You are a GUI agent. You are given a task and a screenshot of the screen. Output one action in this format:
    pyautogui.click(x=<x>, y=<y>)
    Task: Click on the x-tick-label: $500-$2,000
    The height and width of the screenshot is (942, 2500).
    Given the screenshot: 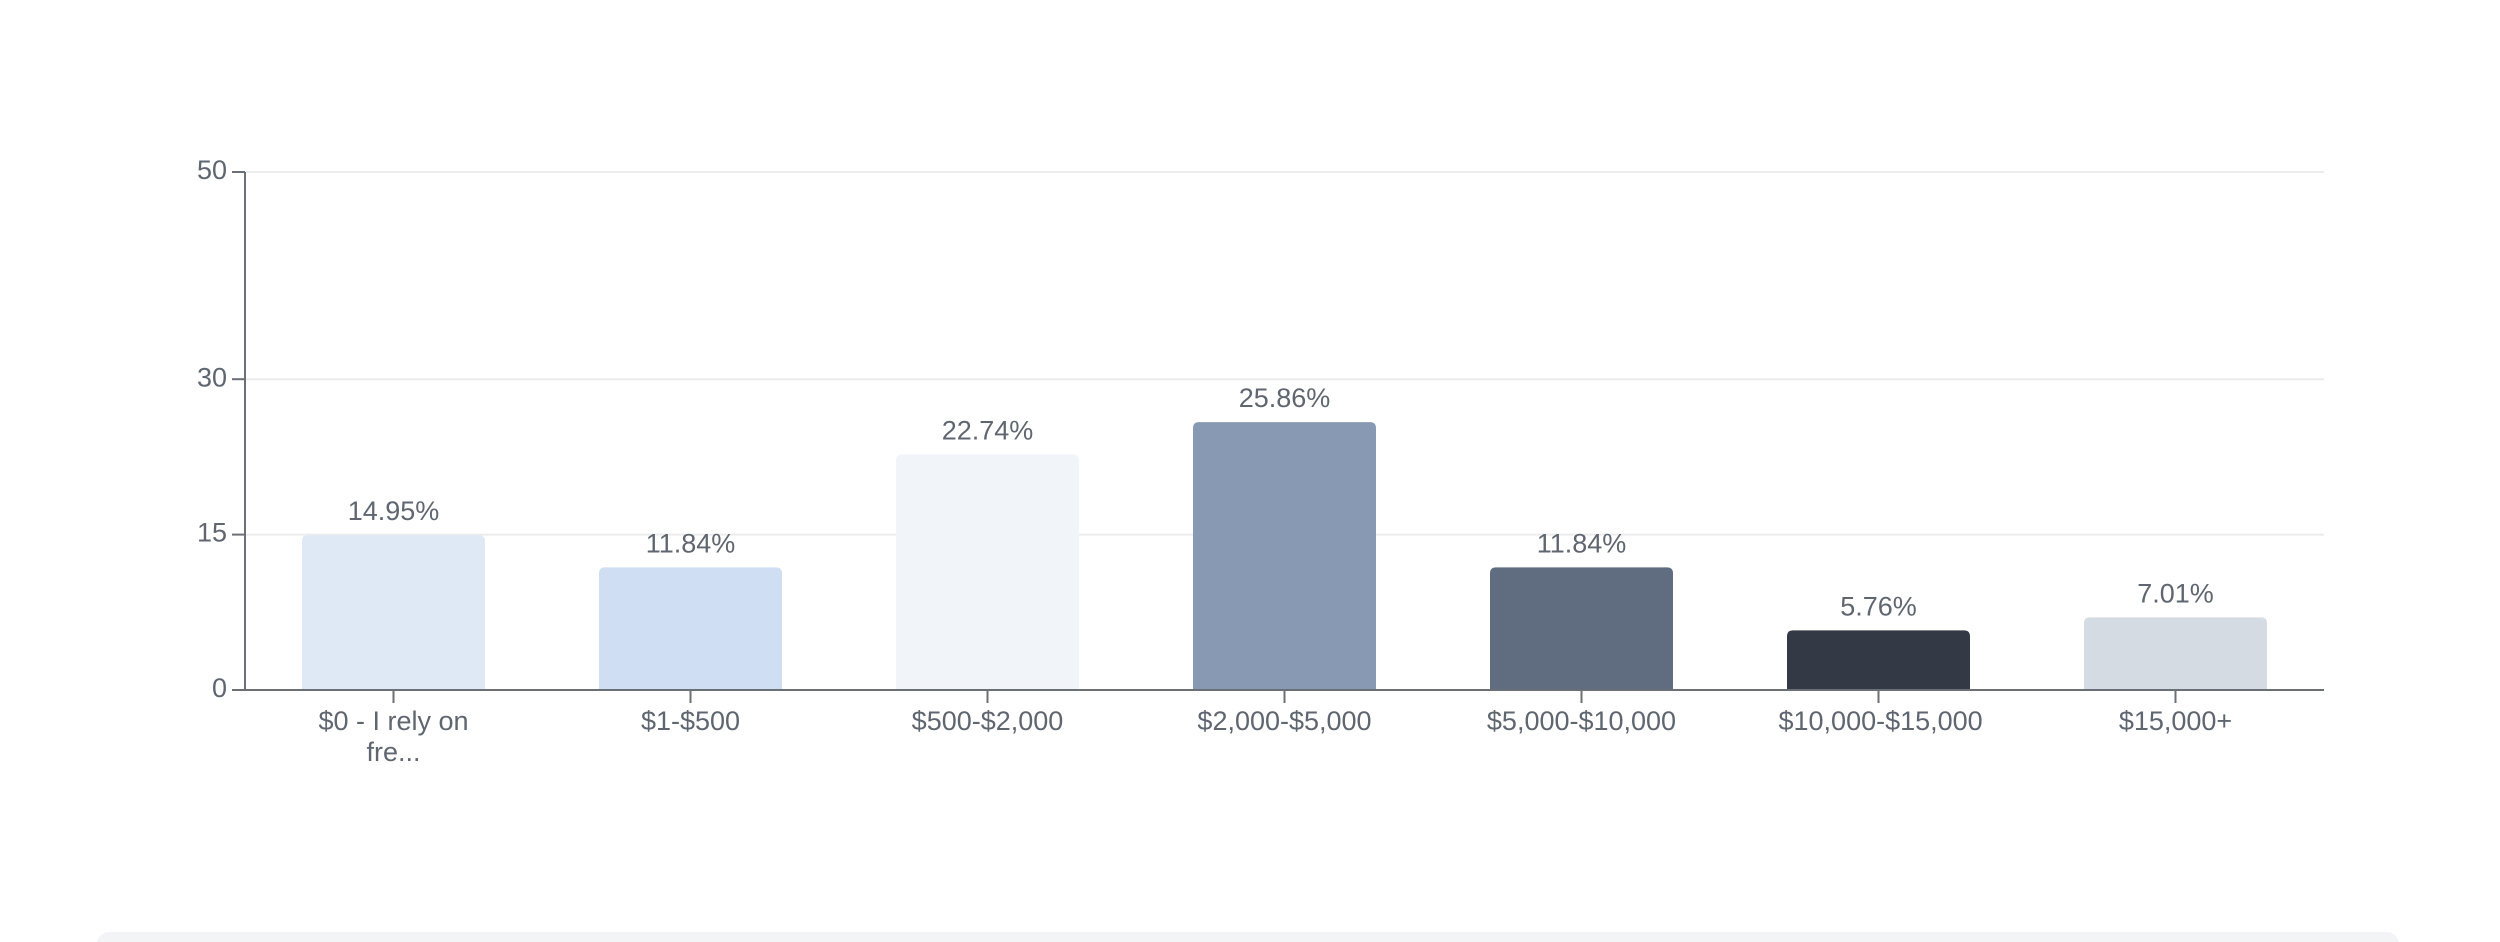 What is the action you would take?
    pyautogui.click(x=987, y=721)
    